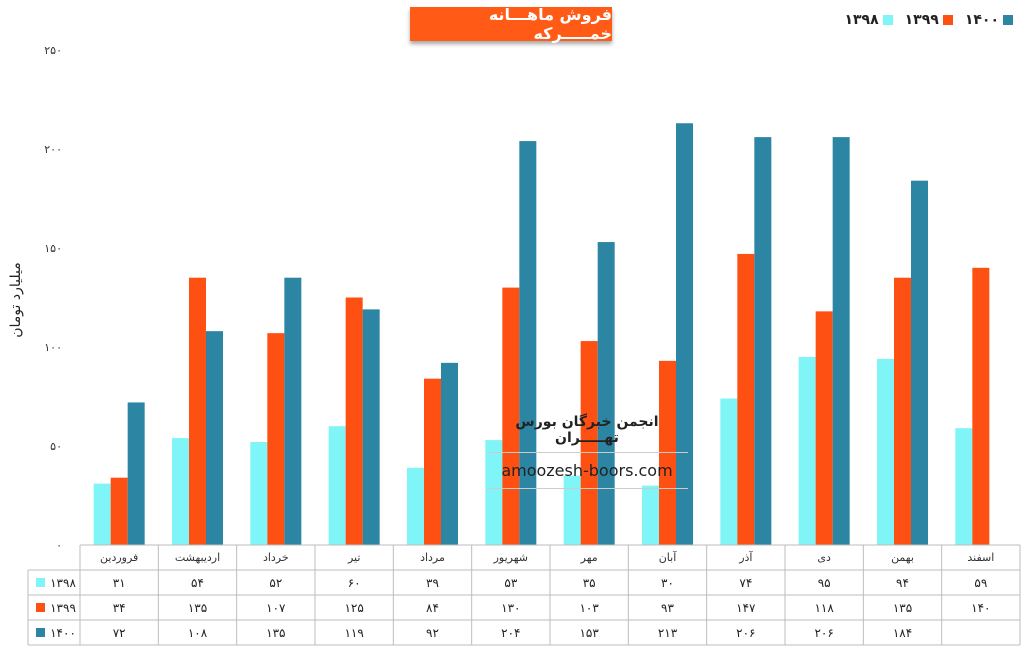 Image resolution: width=1035 pixels, height=668 pixels. Describe the element at coordinates (589, 557) in the screenshot. I see `x-tick-label: مهر` at that location.